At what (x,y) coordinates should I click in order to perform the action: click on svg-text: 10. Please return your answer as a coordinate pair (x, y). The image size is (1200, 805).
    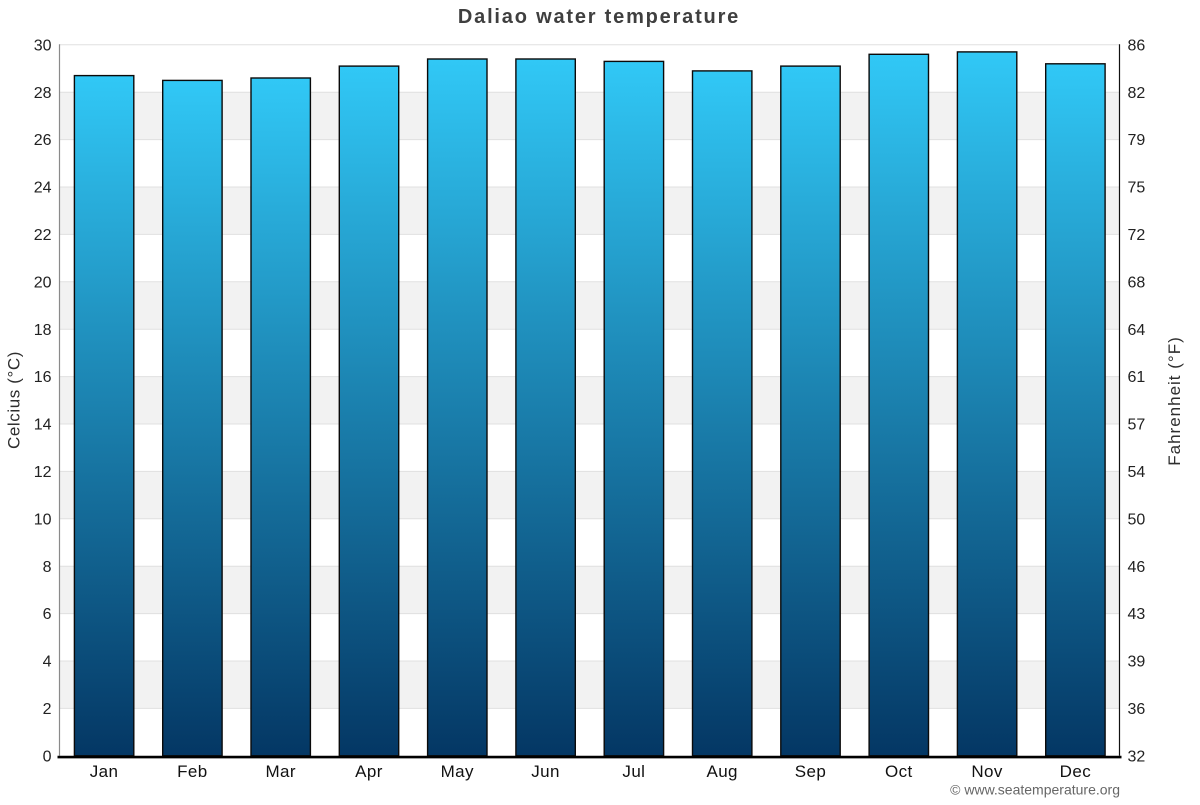
    Looking at the image, I should click on (43, 519).